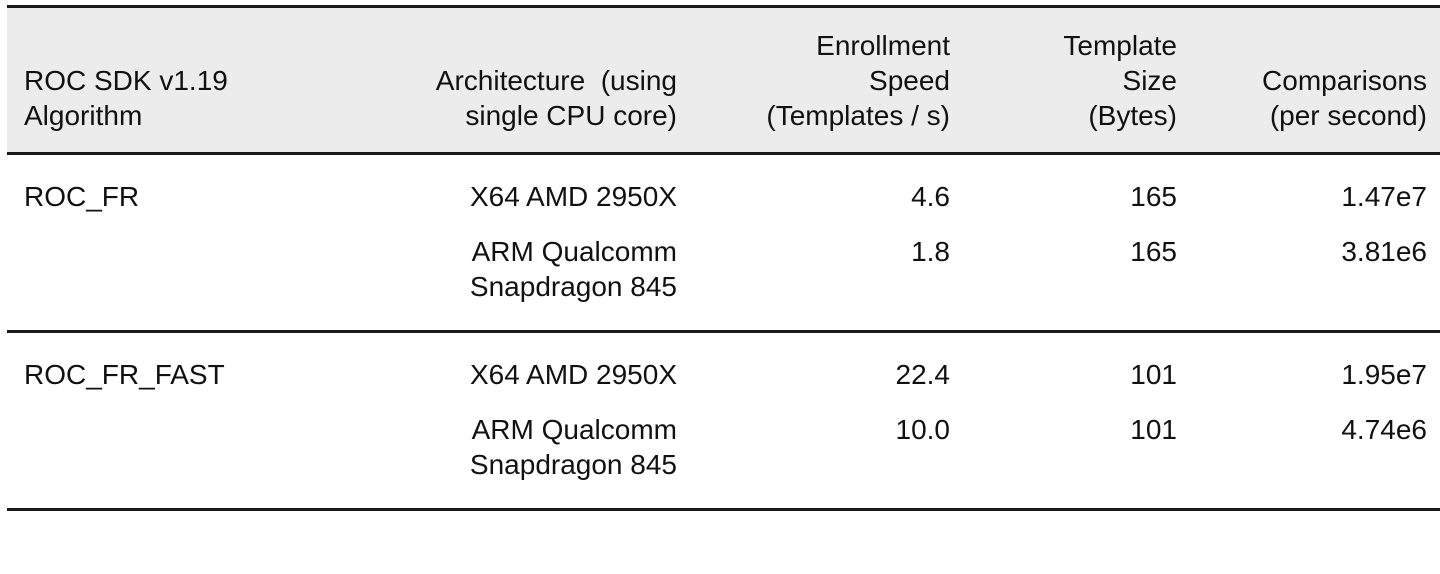 Image resolution: width=1440 pixels, height=574 pixels. Describe the element at coordinates (930, 196) in the screenshot. I see `enrollment-speed-cell: 4.6` at that location.